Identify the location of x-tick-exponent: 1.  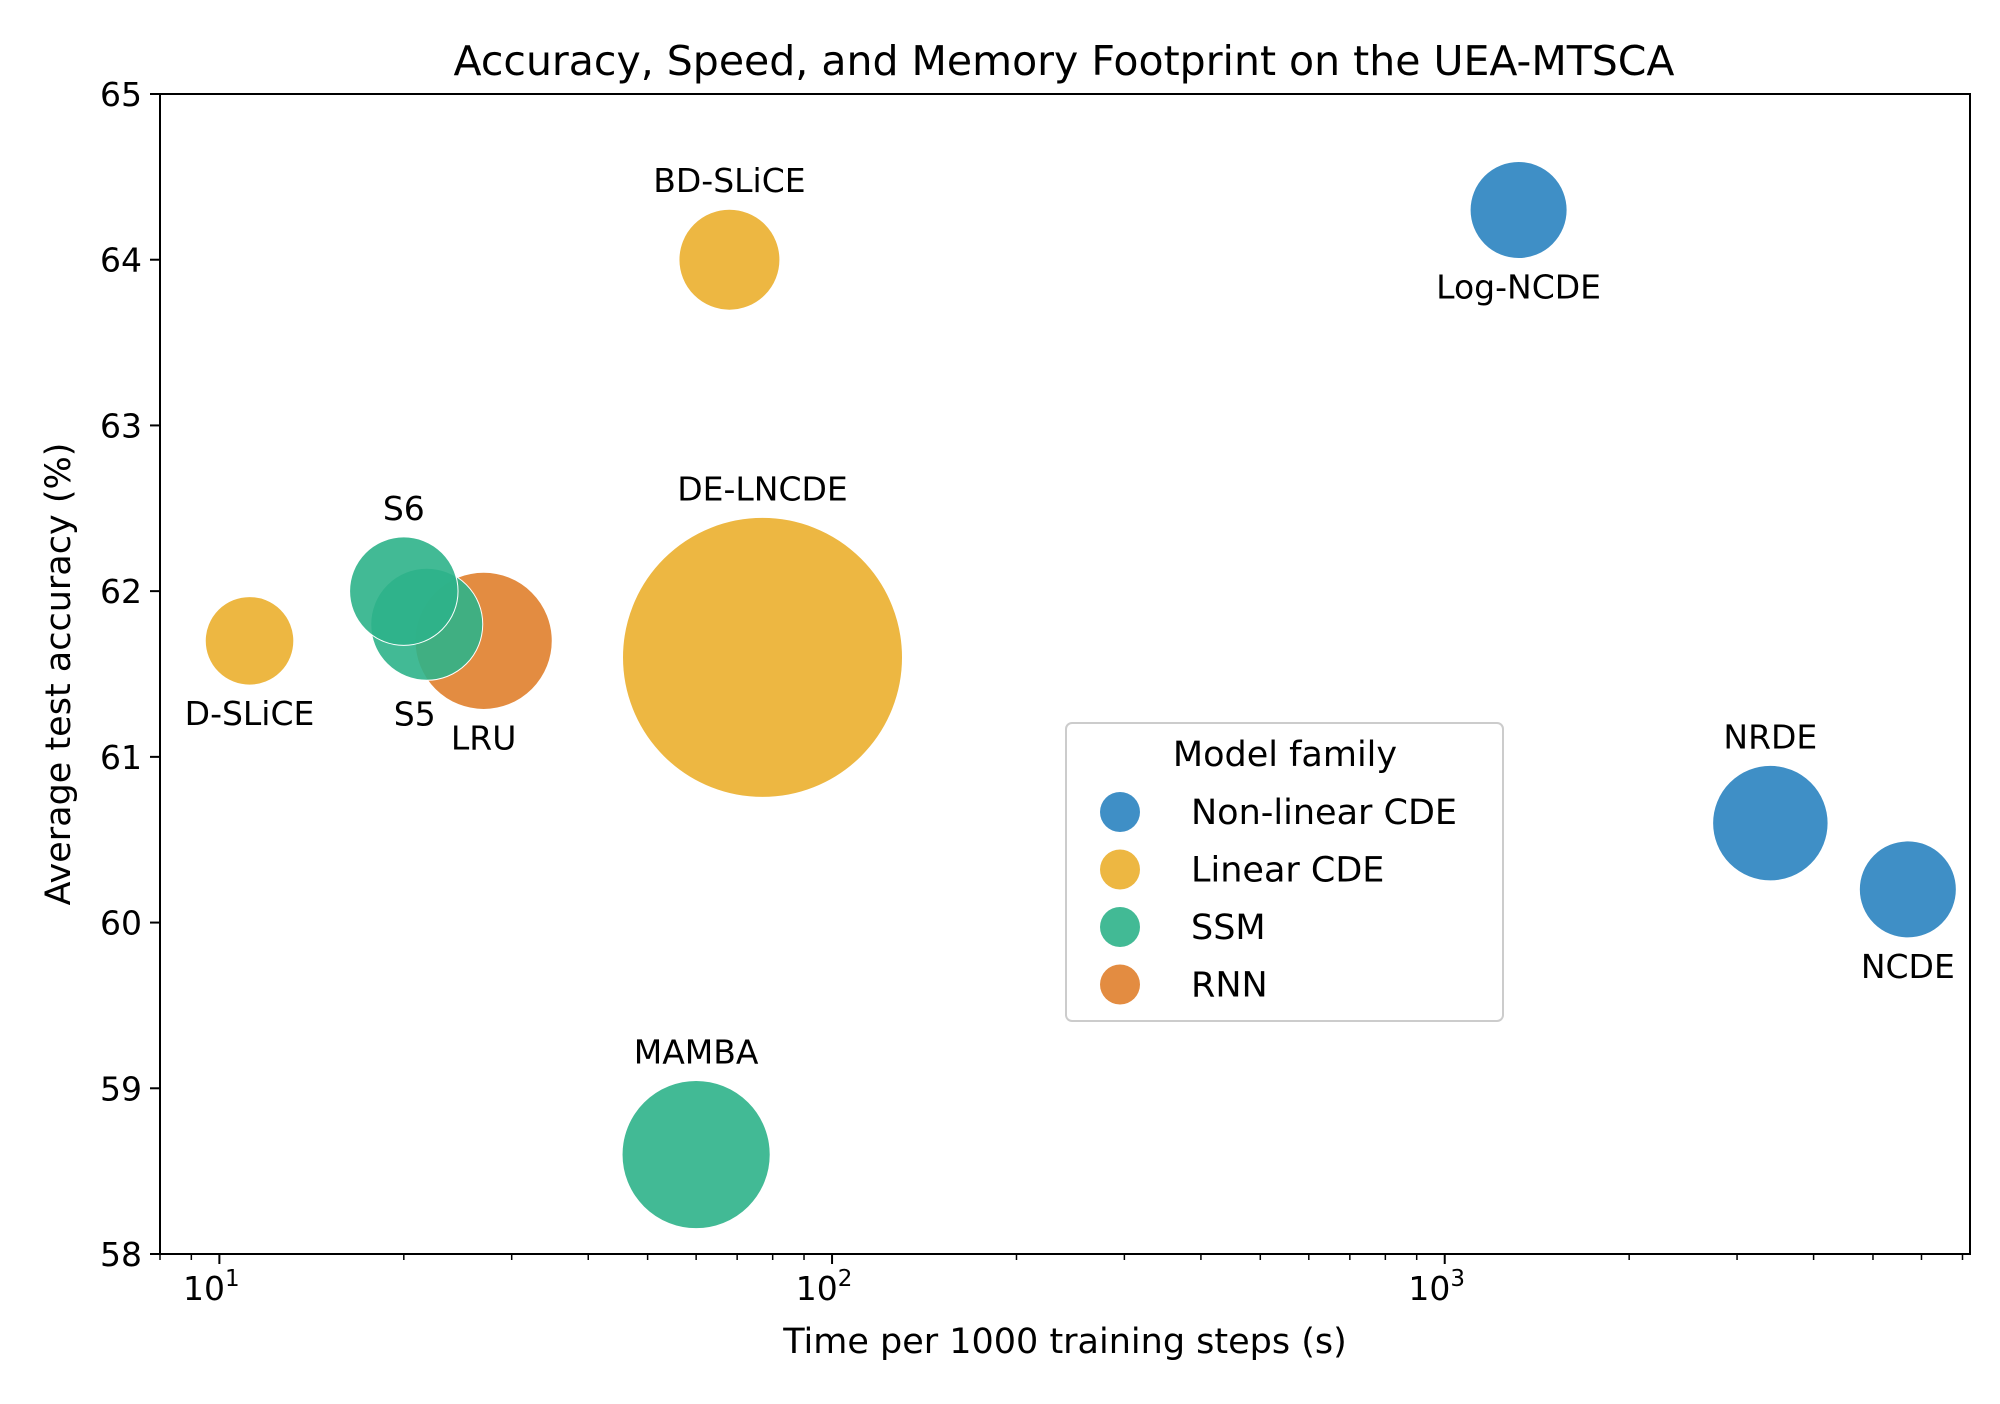
(232, 1279).